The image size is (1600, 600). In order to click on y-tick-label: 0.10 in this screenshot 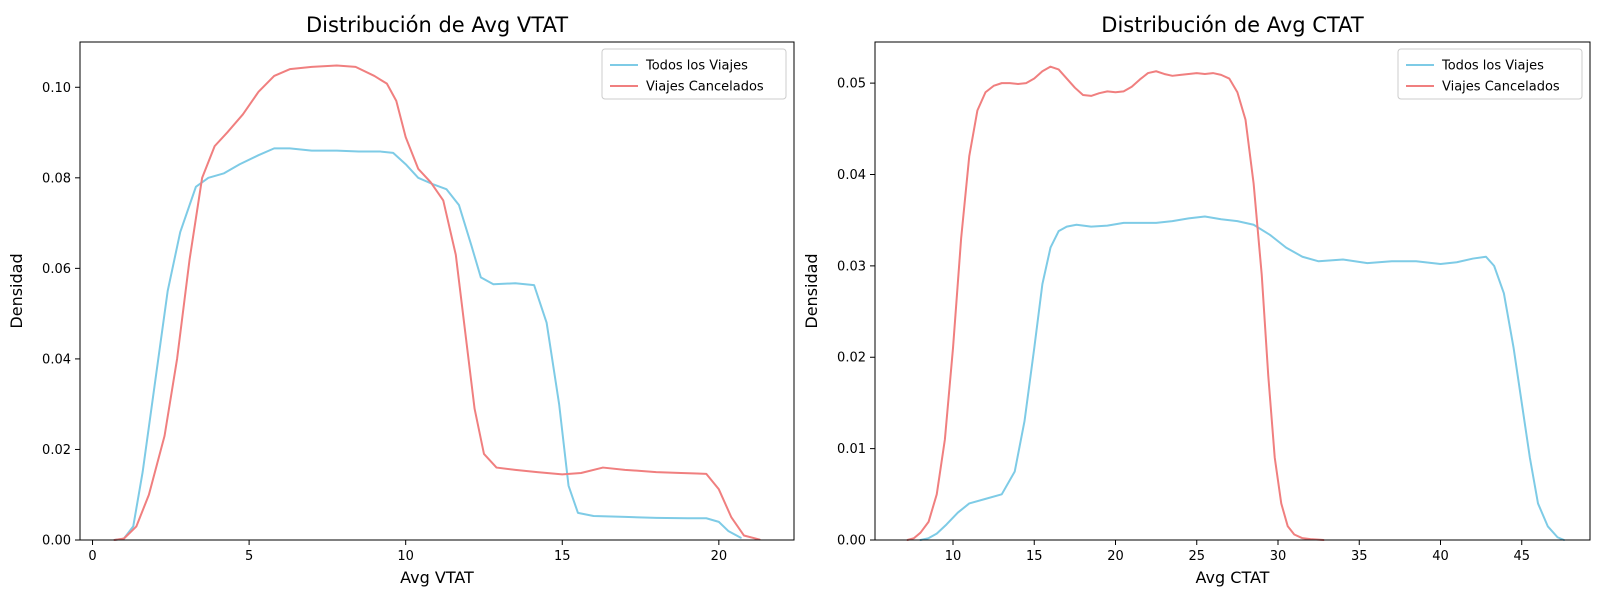, I will do `click(56, 88)`.